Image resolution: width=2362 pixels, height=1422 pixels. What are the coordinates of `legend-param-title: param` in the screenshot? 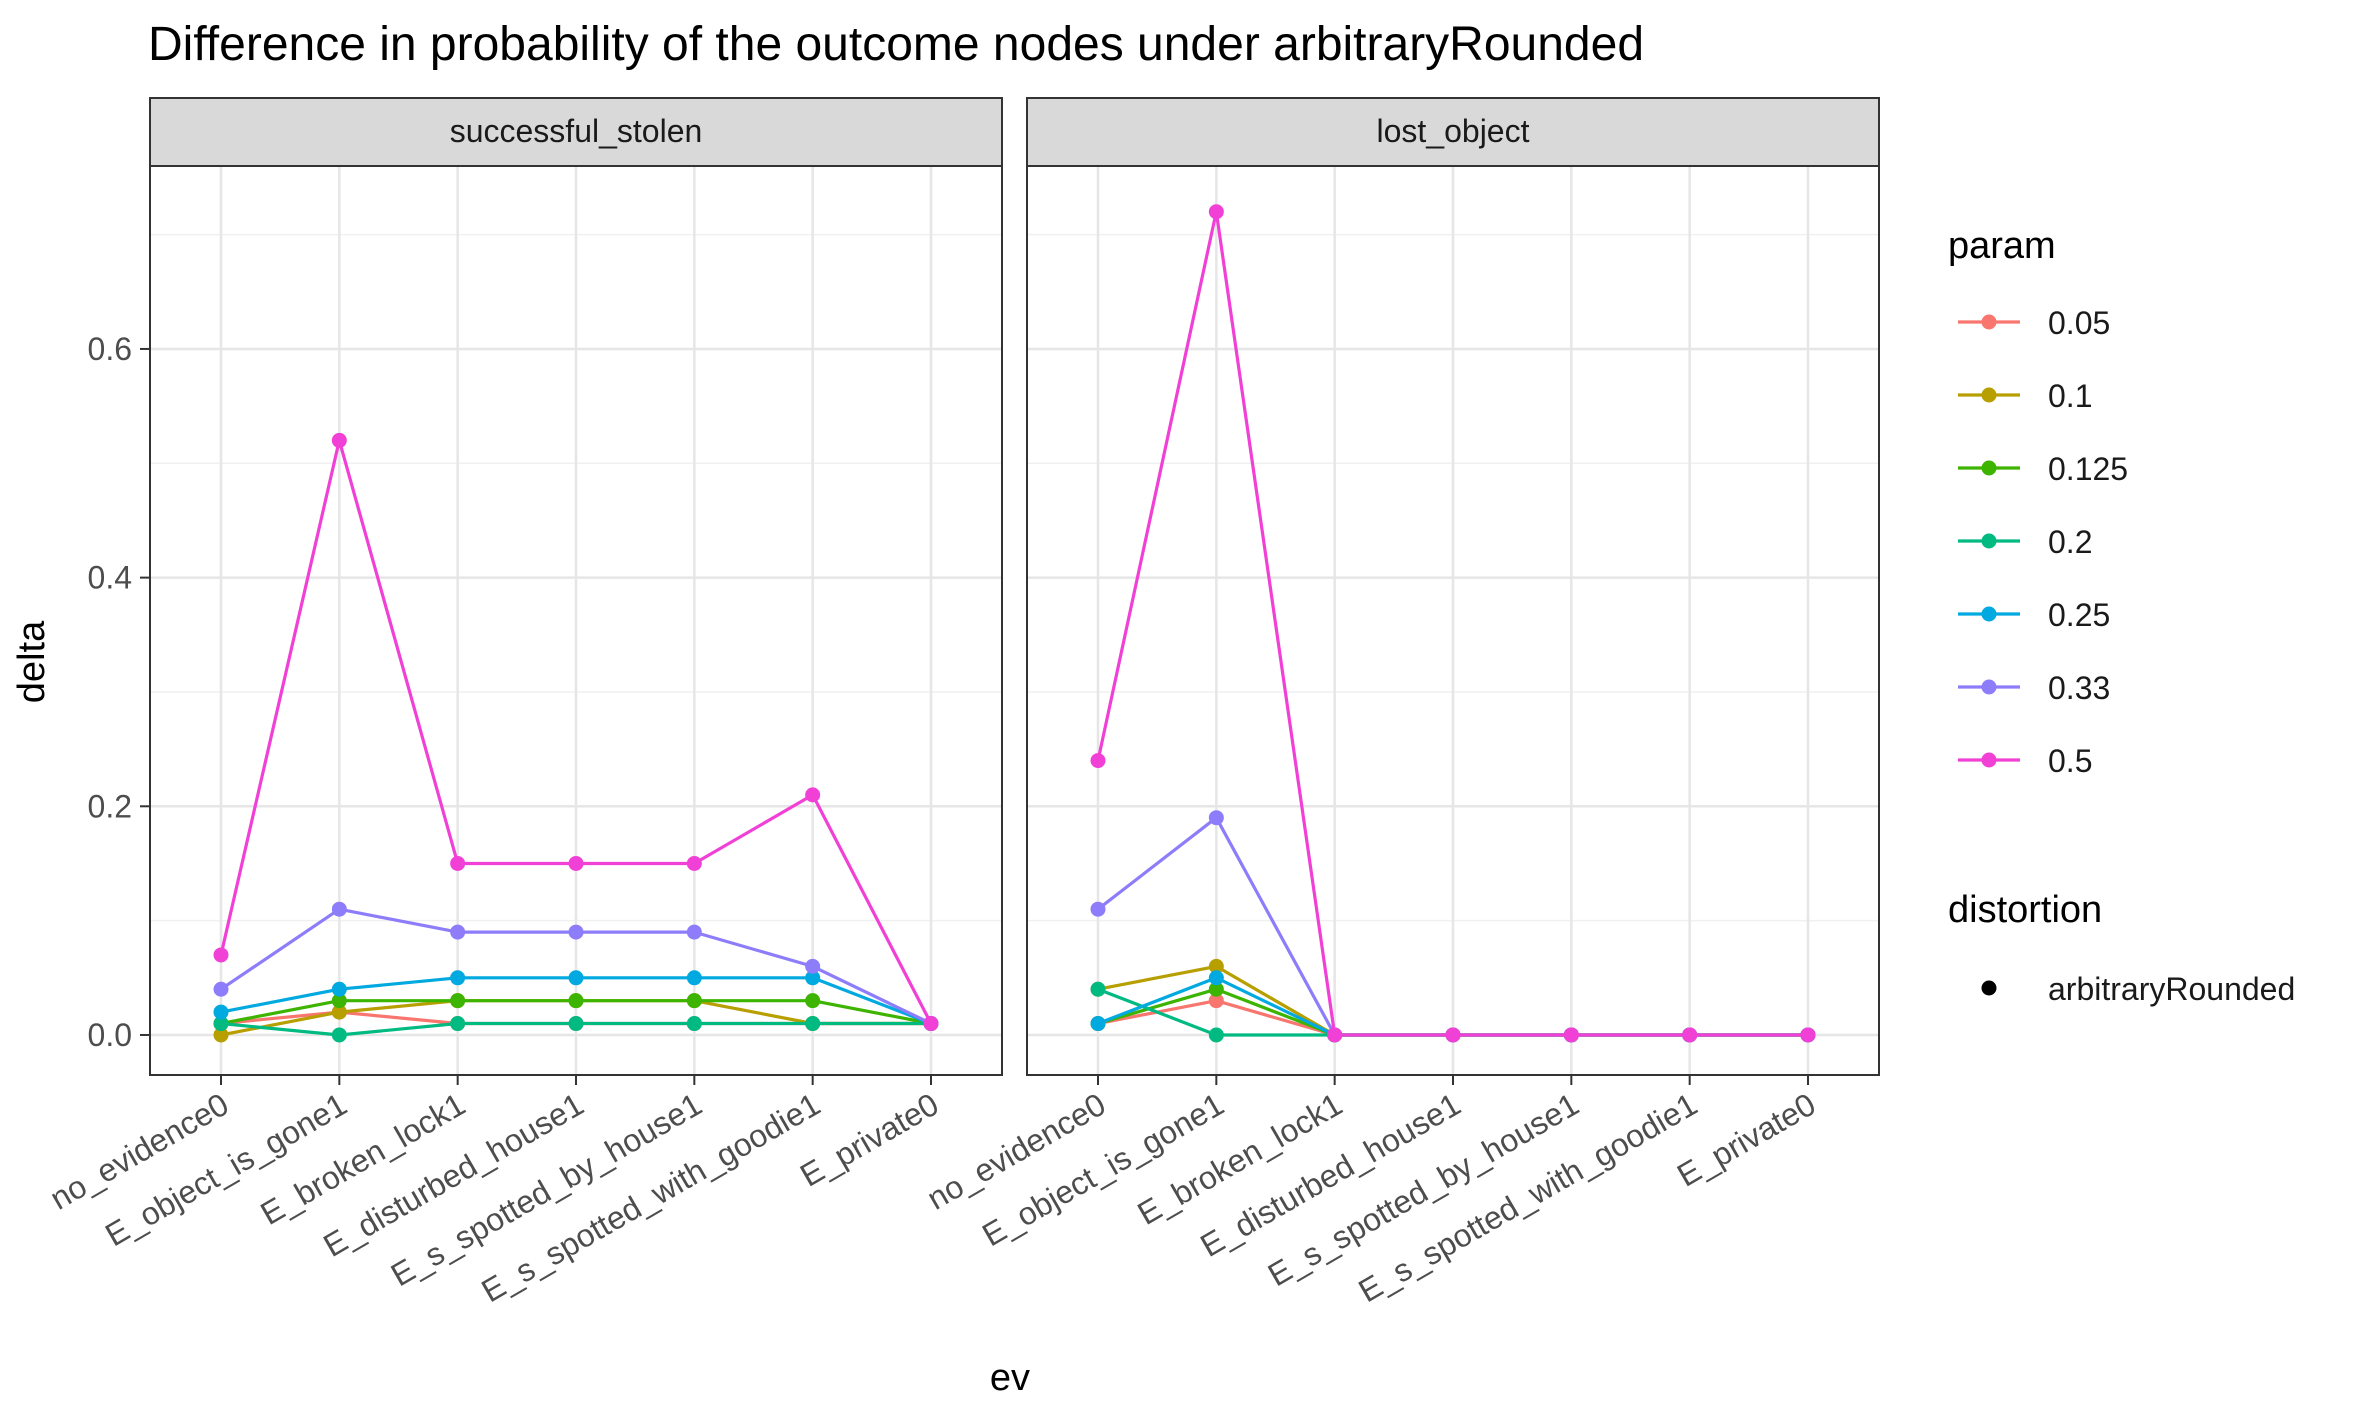 It's located at (2002, 246).